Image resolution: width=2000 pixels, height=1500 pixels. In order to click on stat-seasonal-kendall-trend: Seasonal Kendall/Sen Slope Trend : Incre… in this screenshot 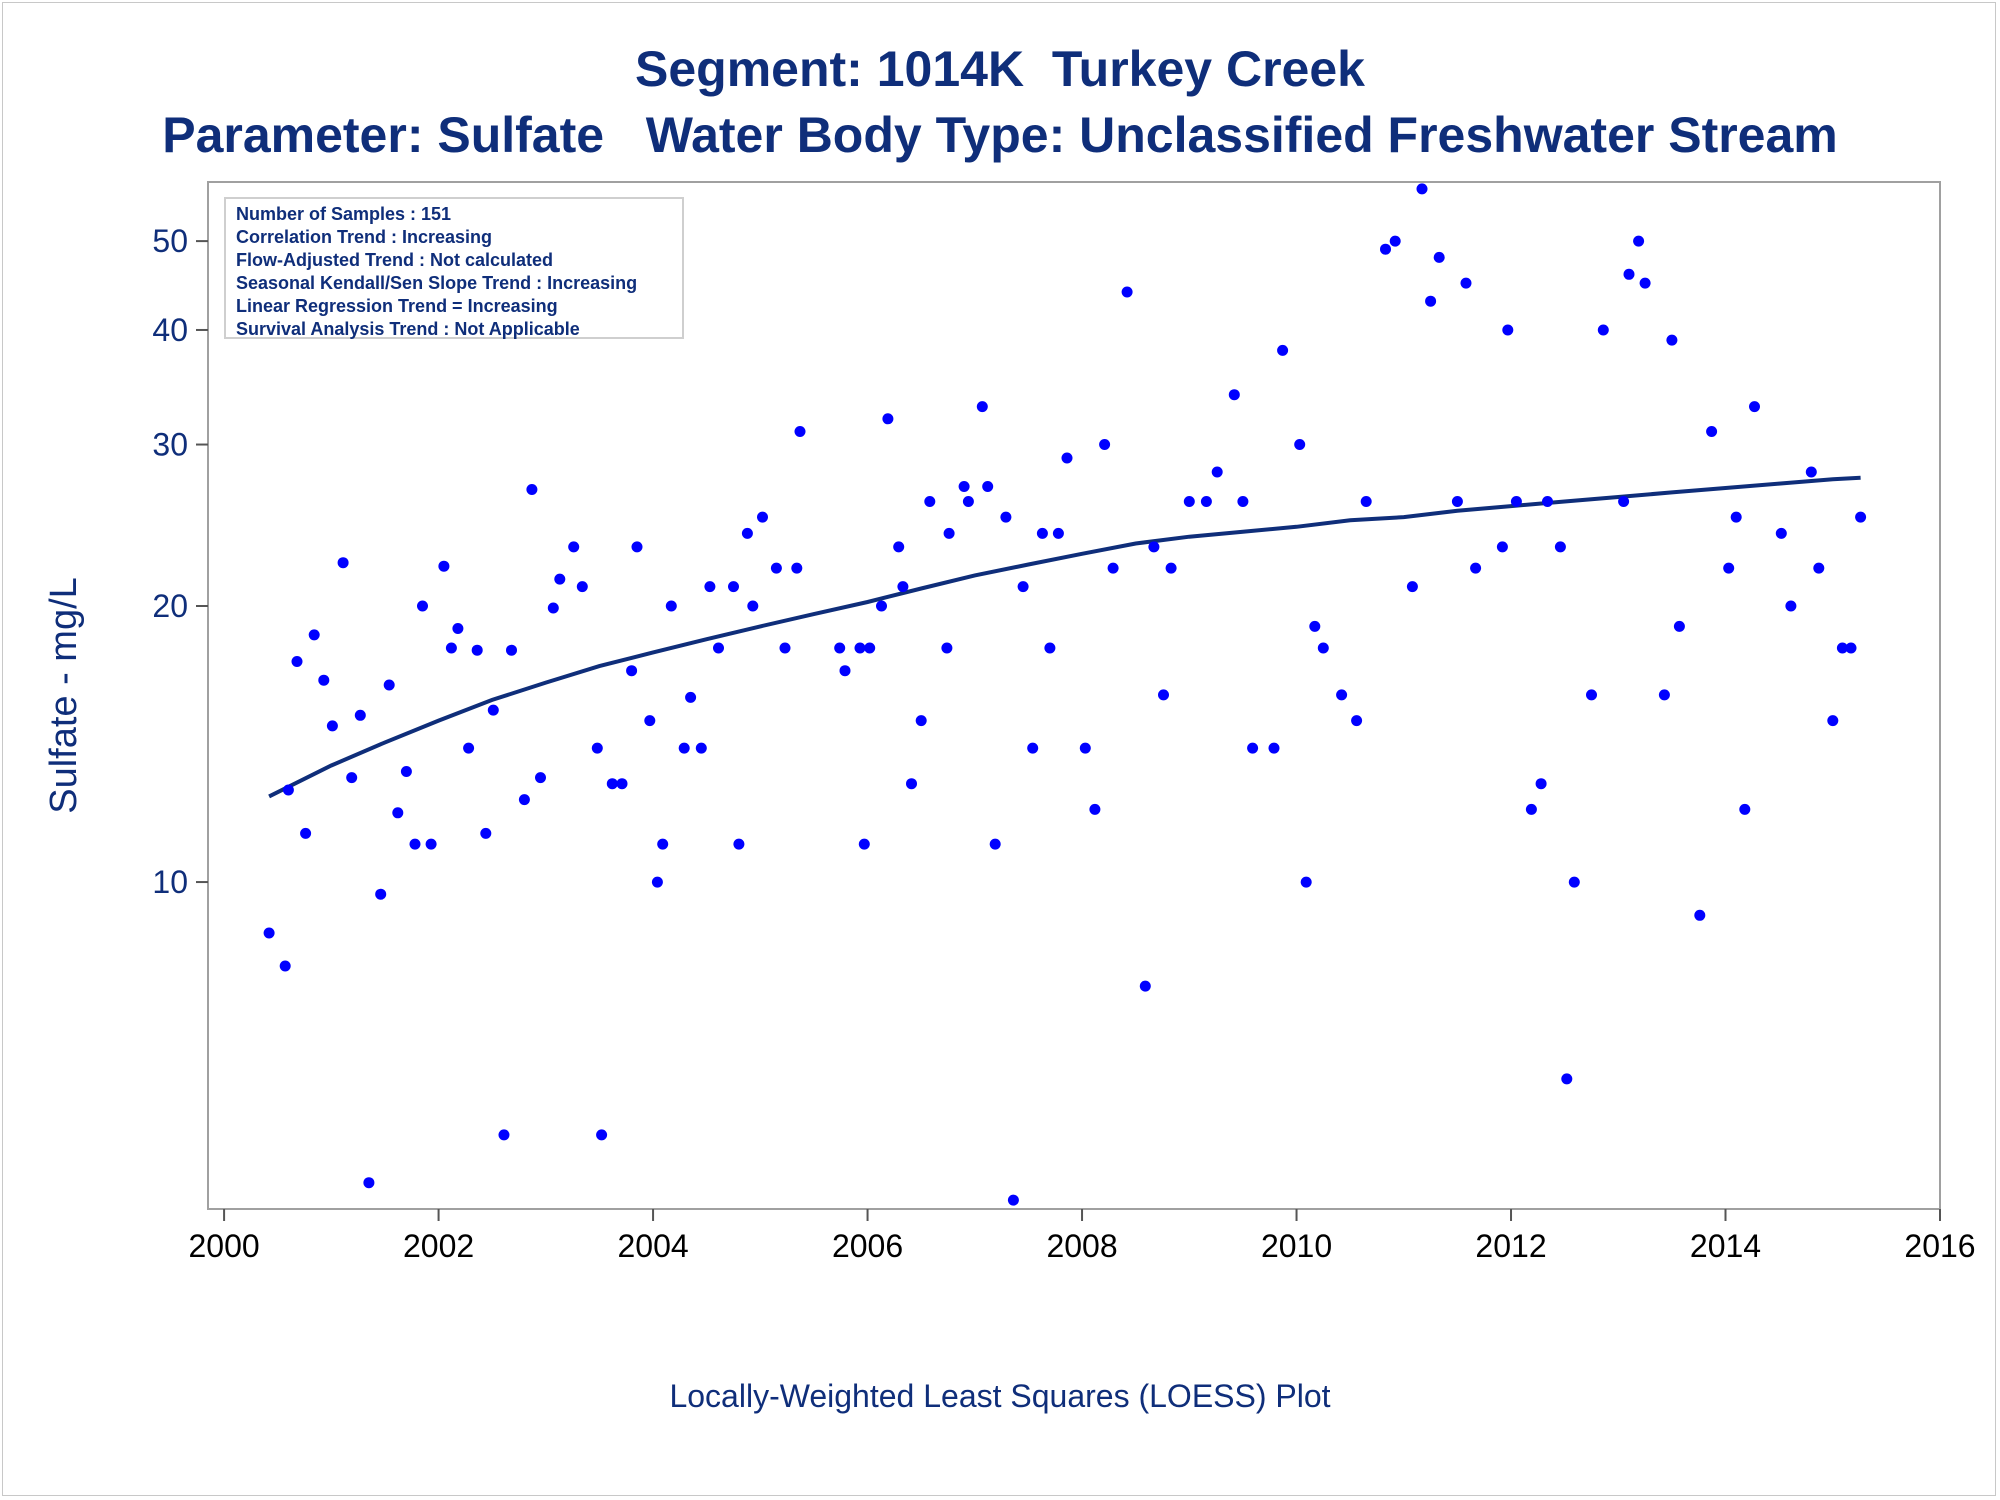, I will do `click(437, 283)`.